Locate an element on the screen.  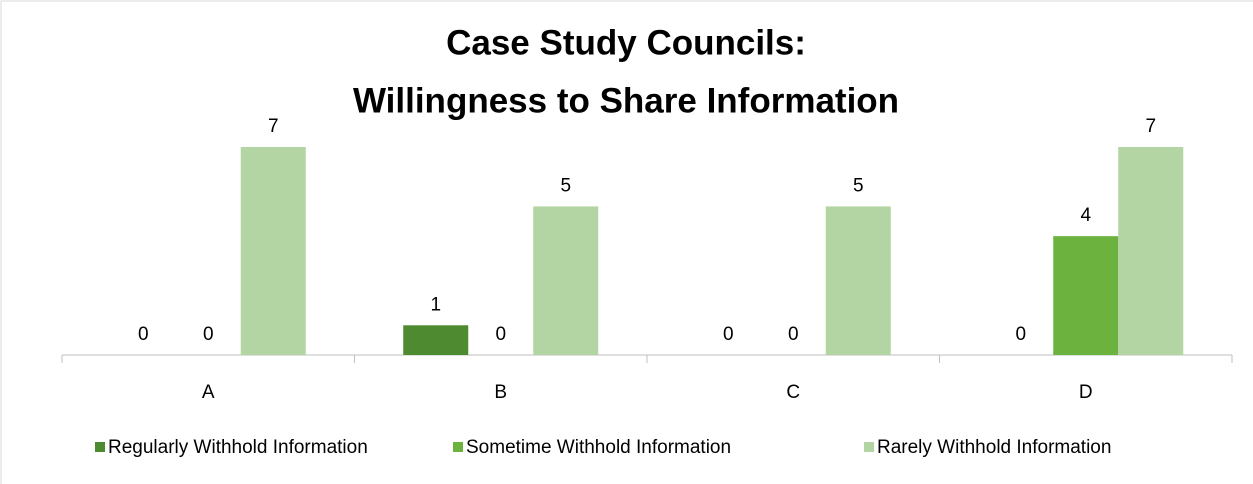
x-tick-label: D is located at coordinates (1086, 392).